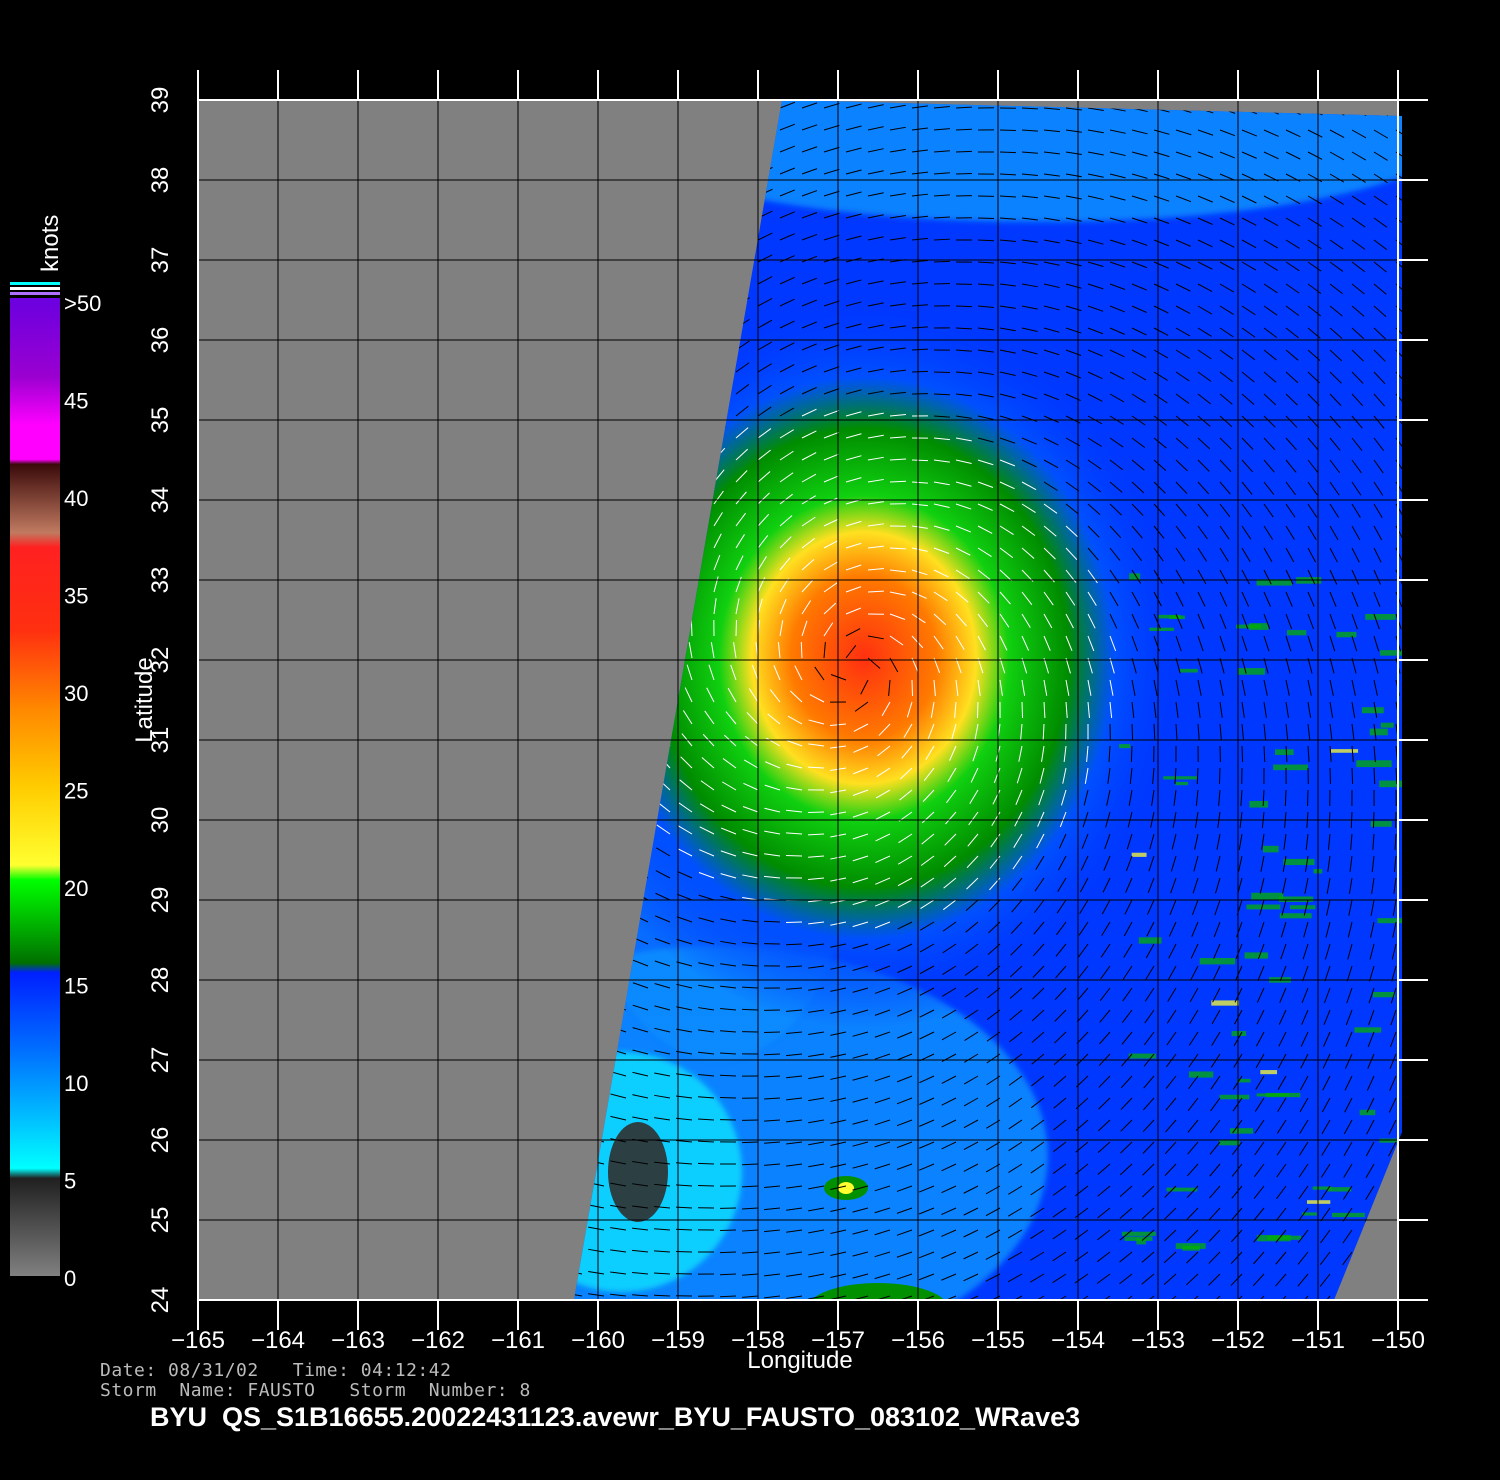 This screenshot has height=1480, width=1500. I want to click on lon-tick-label: −154, so click(1078, 1340).